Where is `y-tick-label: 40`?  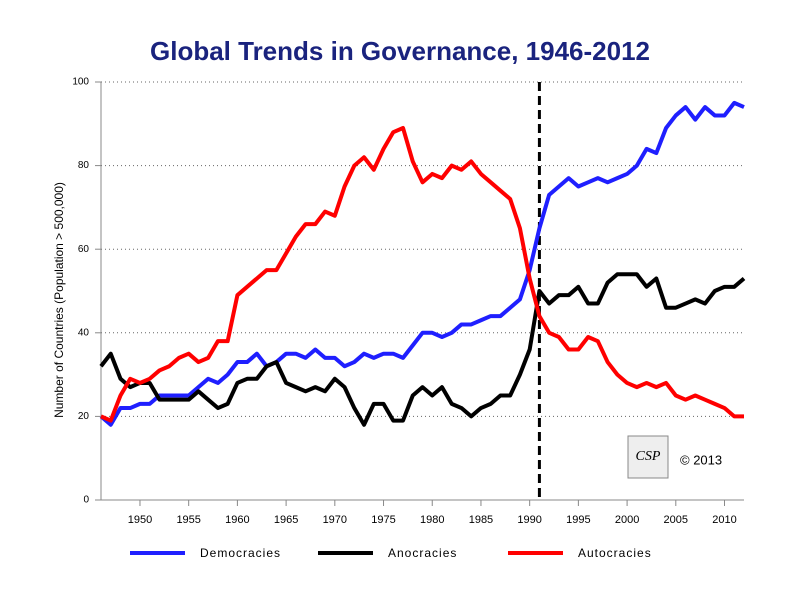 y-tick-label: 40 is located at coordinates (84, 332).